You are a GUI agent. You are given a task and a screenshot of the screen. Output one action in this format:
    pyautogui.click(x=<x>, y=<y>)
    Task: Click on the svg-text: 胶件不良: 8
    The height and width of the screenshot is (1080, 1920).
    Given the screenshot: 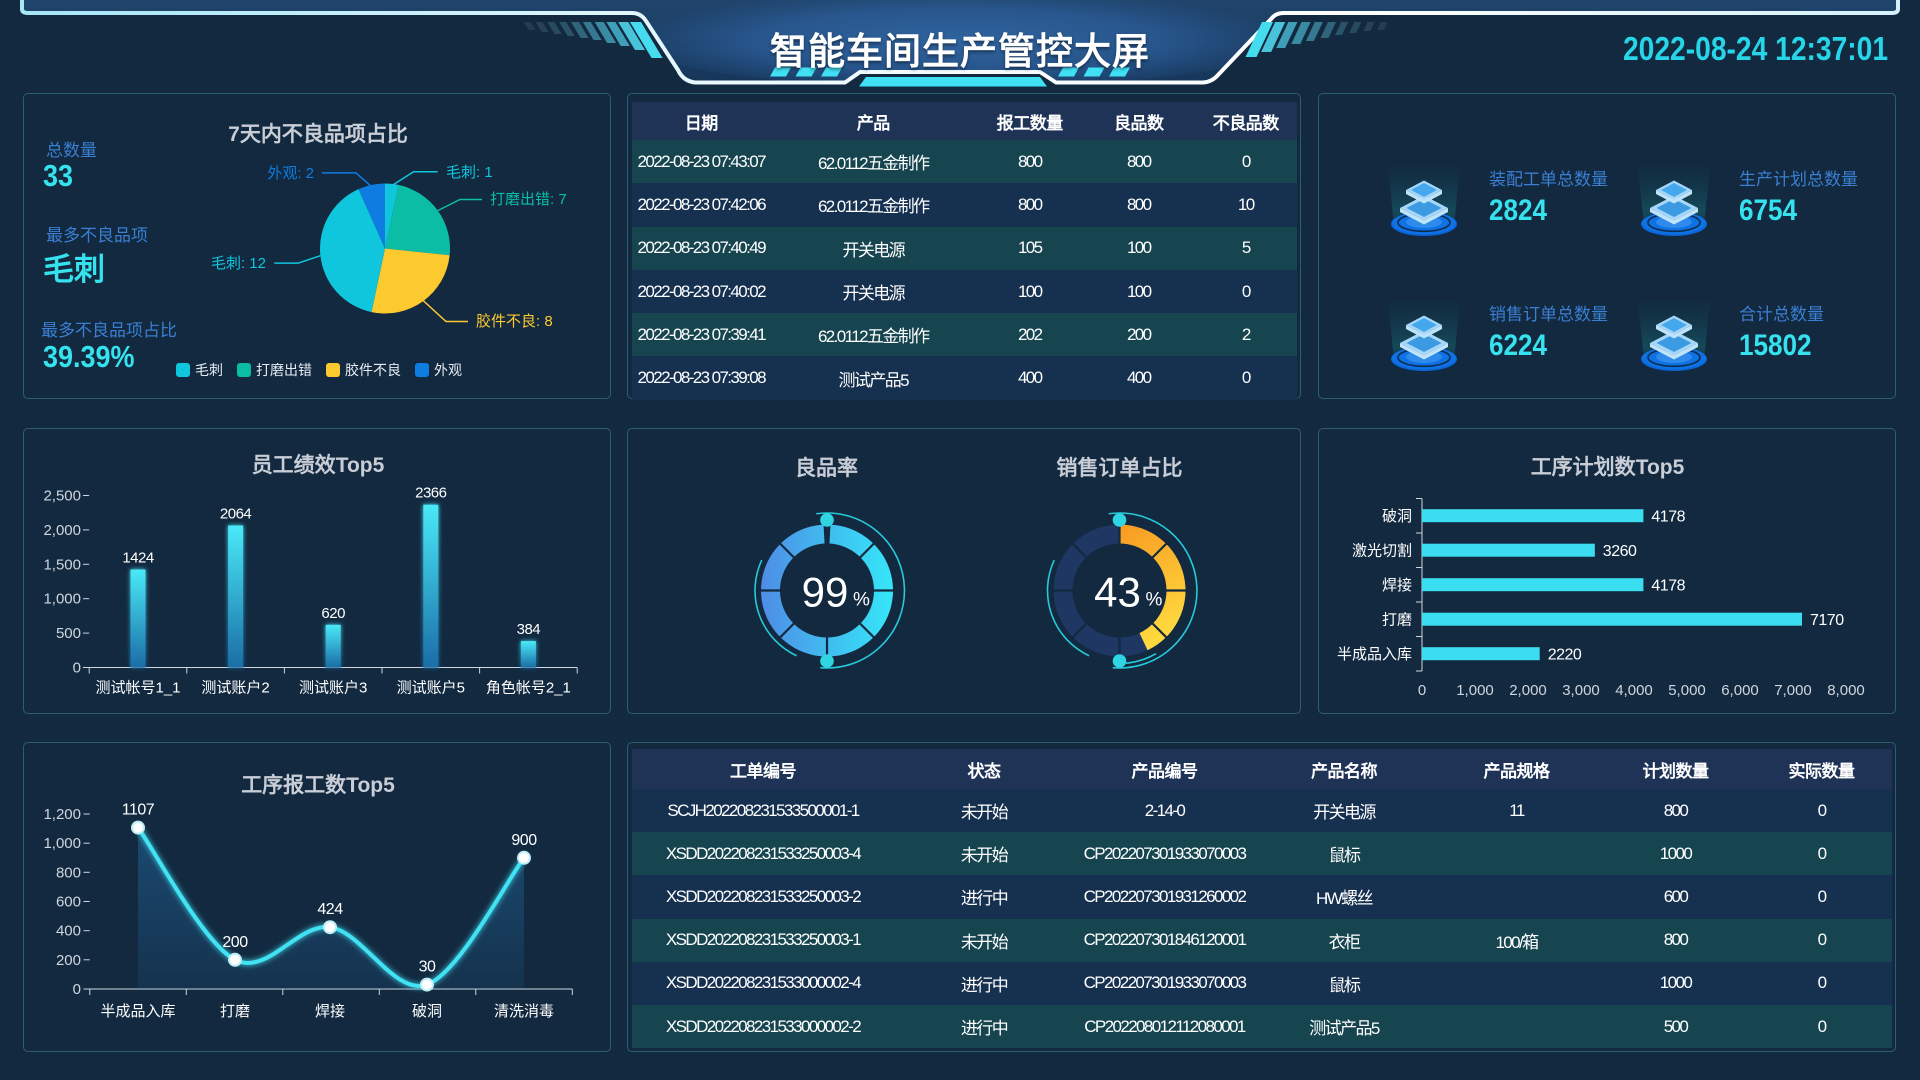 What is the action you would take?
    pyautogui.click(x=514, y=321)
    